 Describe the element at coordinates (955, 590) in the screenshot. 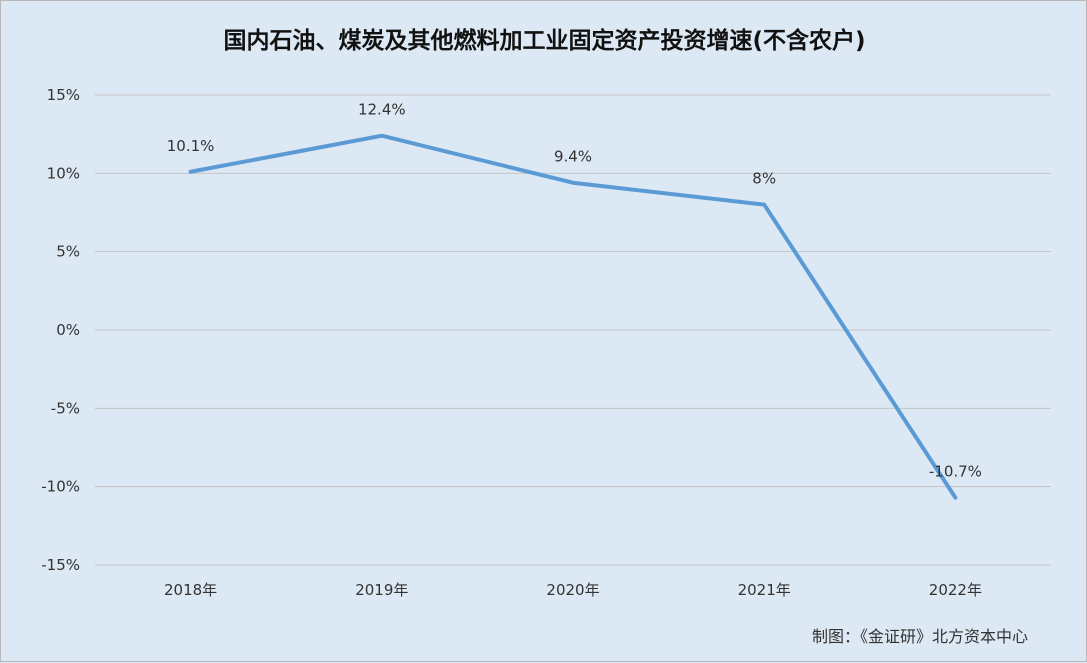

I see `x-tick-label: 2022年` at that location.